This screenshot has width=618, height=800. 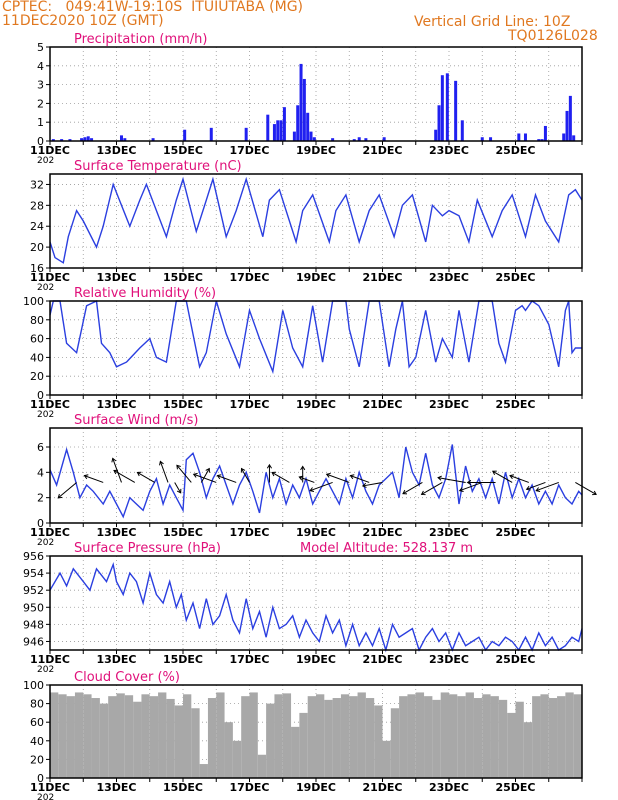 What do you see at coordinates (37, 226) in the screenshot?
I see `y-tick-label: 24` at bounding box center [37, 226].